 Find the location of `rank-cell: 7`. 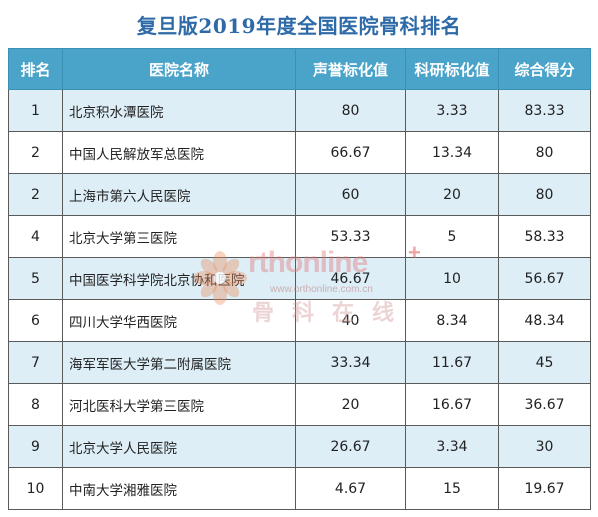

rank-cell: 7 is located at coordinates (35, 362).